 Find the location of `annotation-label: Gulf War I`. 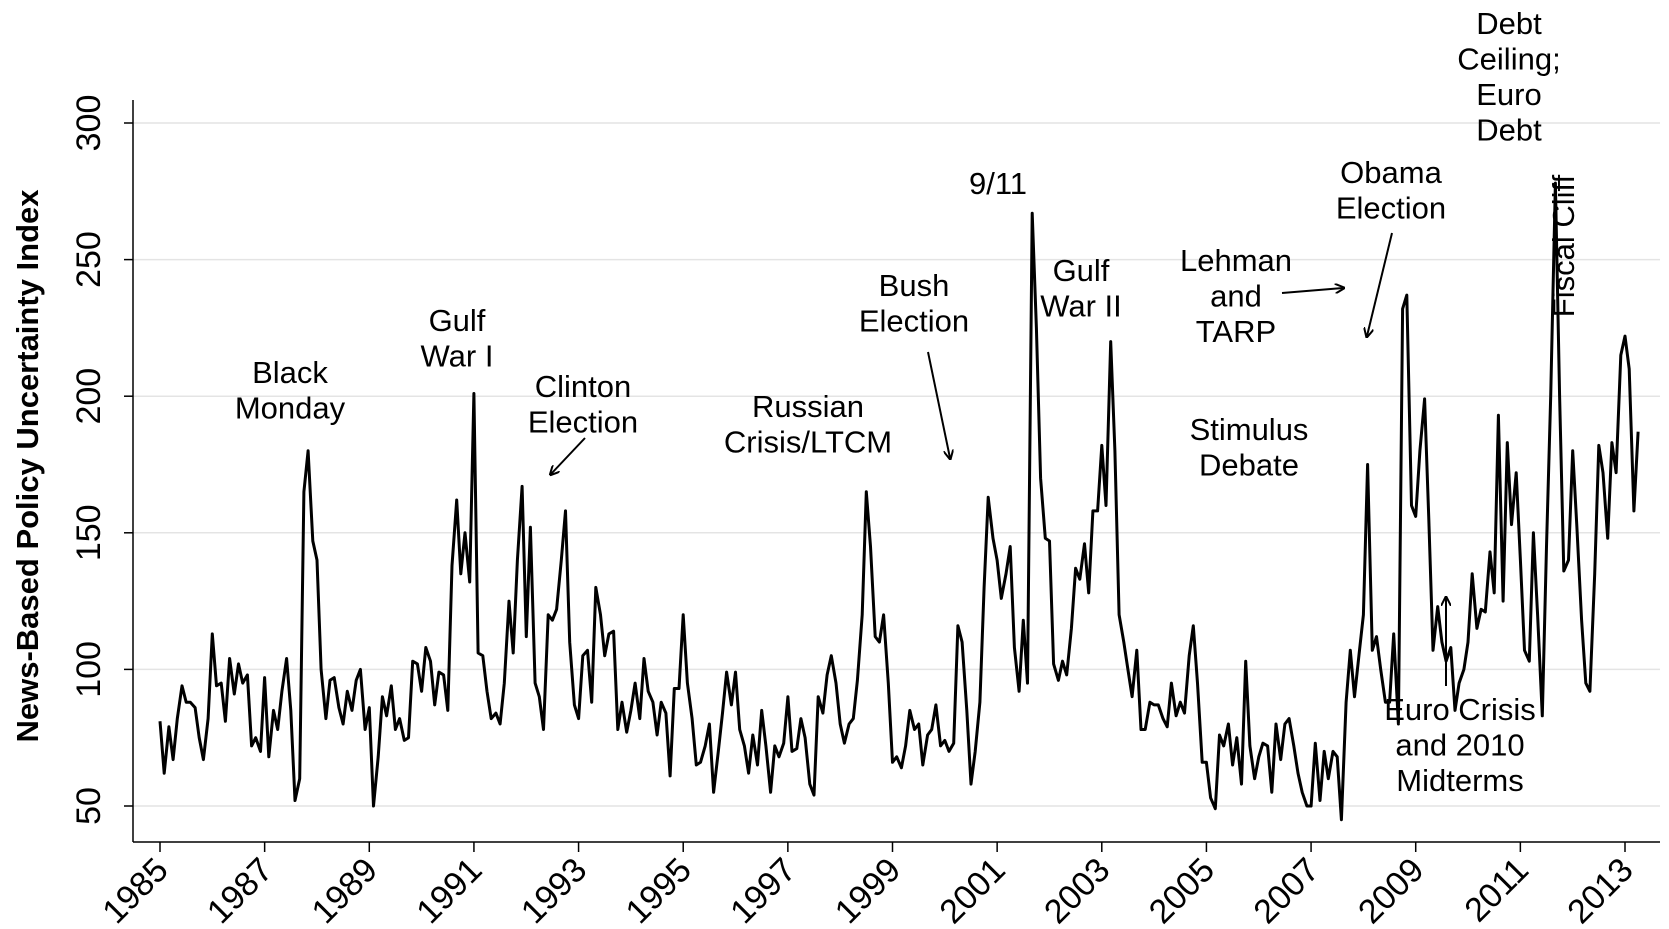

annotation-label: Gulf War I is located at coordinates (457, 338).